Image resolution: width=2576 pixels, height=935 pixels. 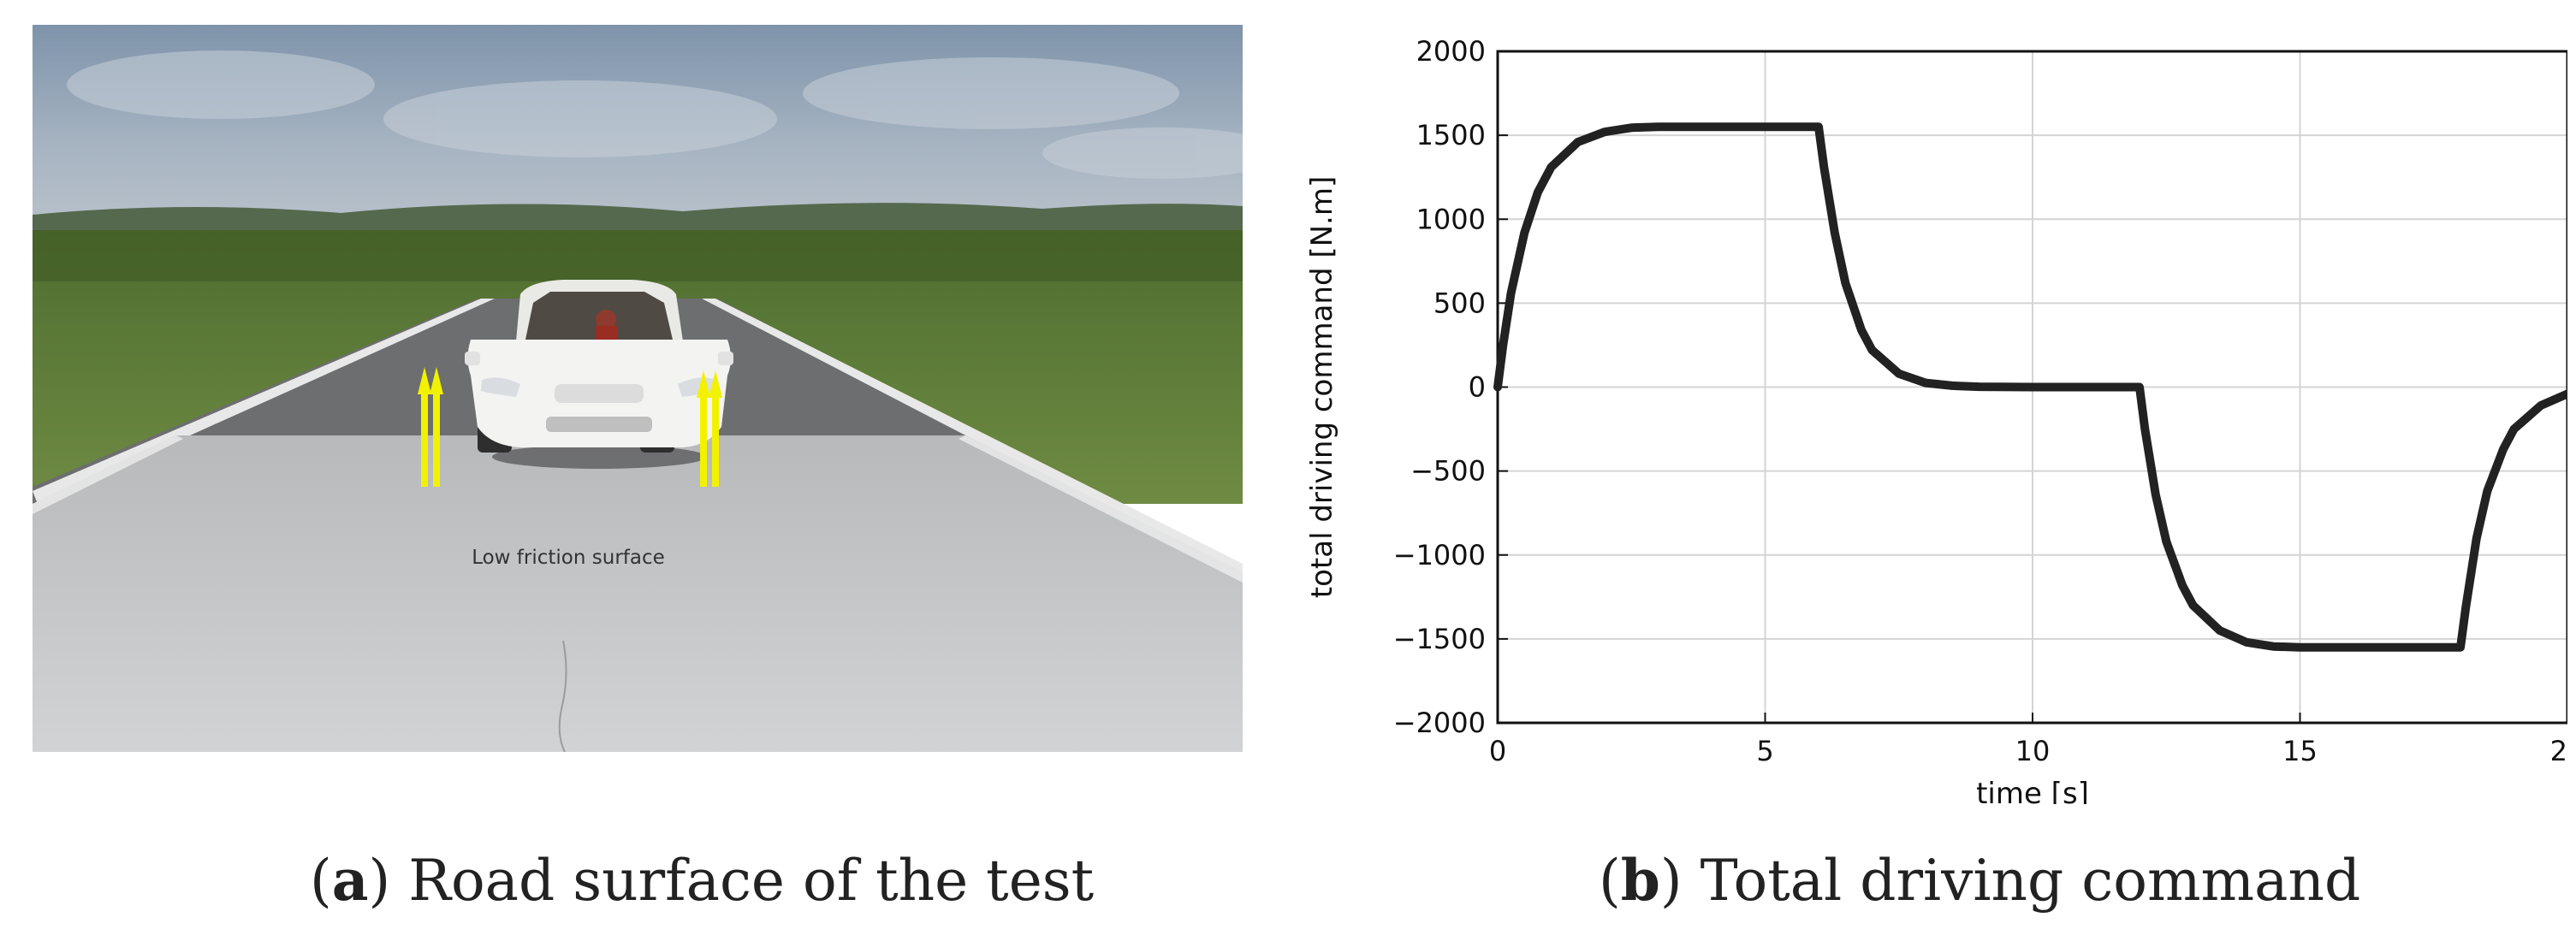 What do you see at coordinates (1764, 751) in the screenshot?
I see `x-tick-label: 5` at bounding box center [1764, 751].